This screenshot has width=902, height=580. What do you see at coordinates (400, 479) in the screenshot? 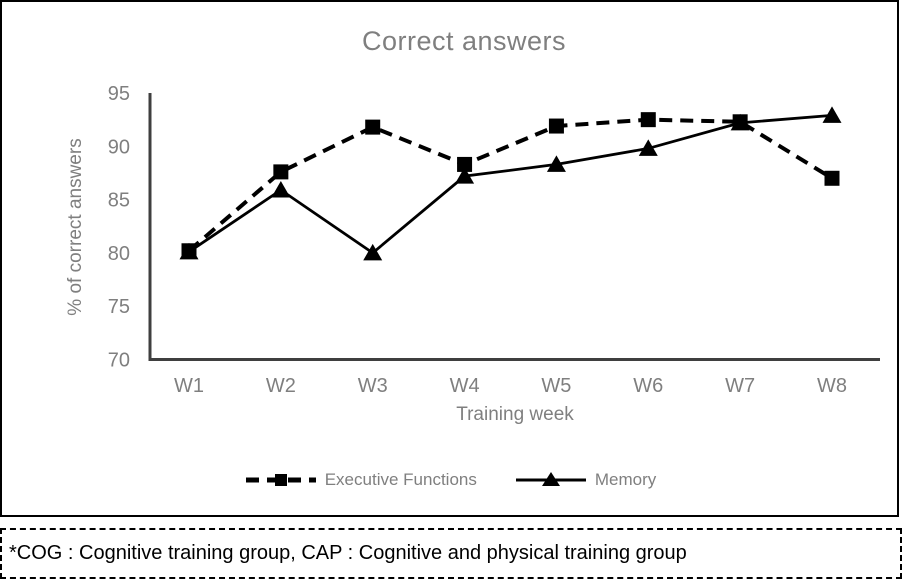
I see `legend-label: Executive Functions` at bounding box center [400, 479].